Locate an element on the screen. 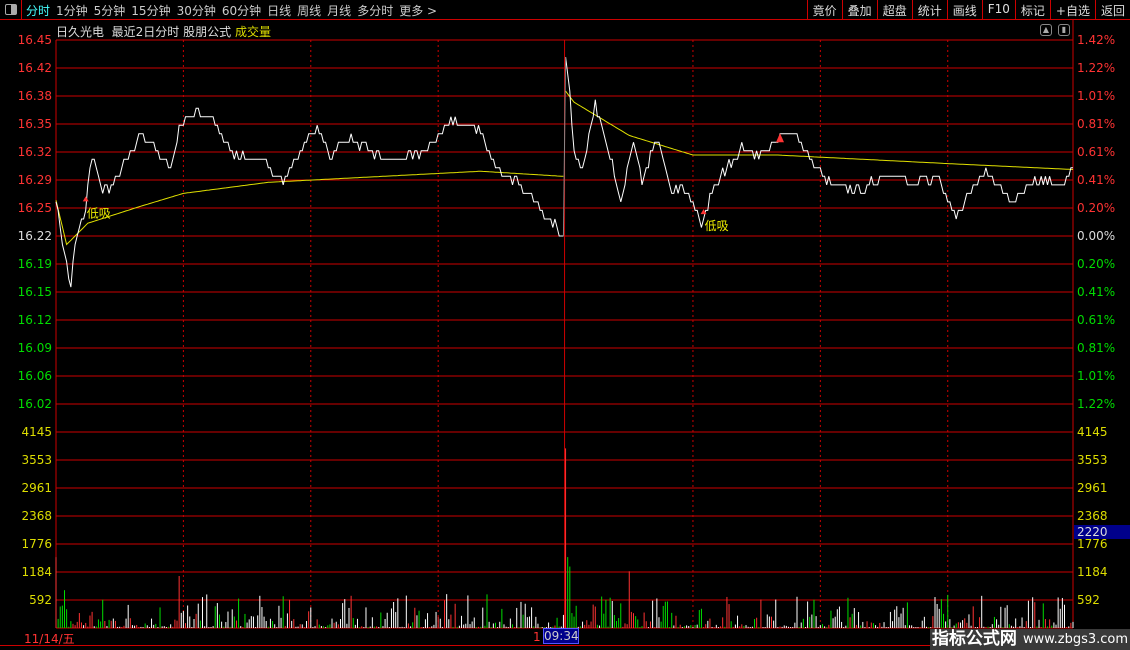 The height and width of the screenshot is (650, 1130). mode-label: 最近2日分时 is located at coordinates (145, 32).